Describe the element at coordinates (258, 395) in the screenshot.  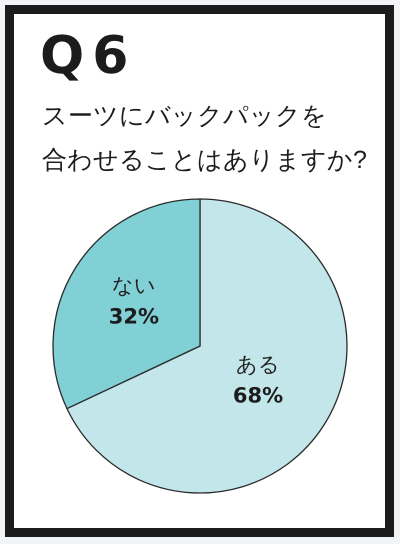
I see `data-label: 68%` at that location.